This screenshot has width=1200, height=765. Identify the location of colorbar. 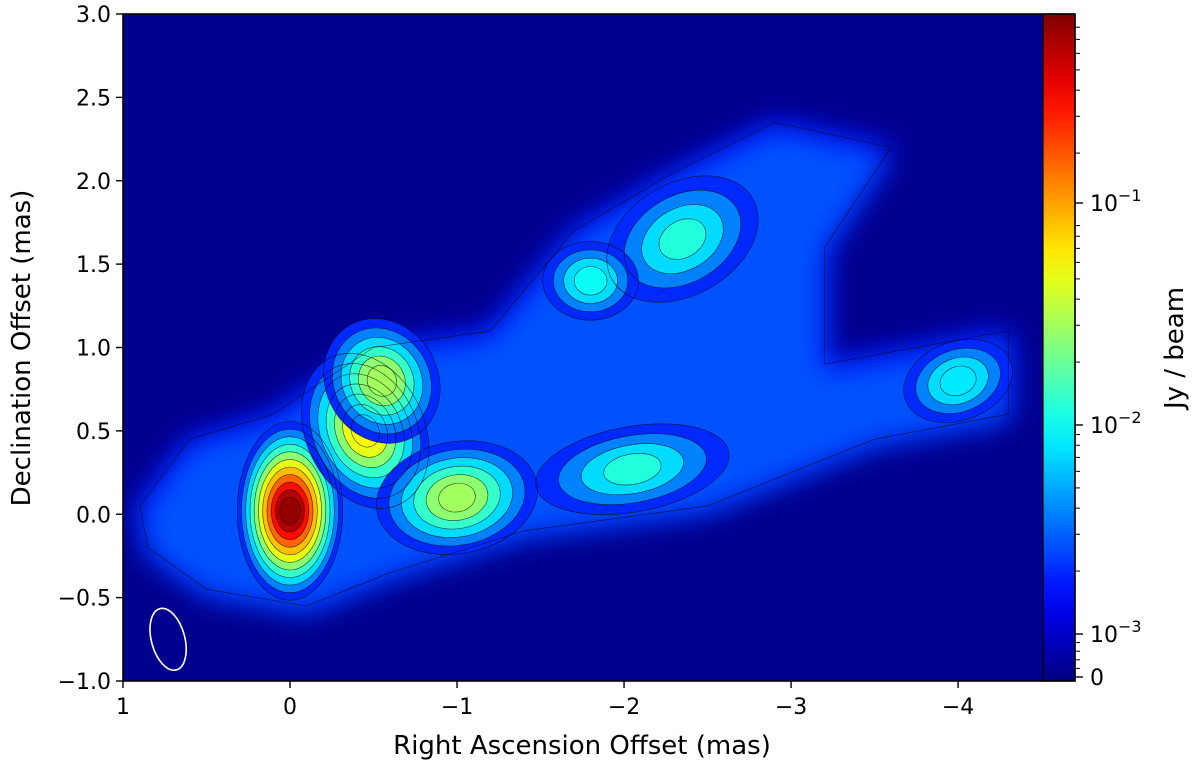
(1059, 347).